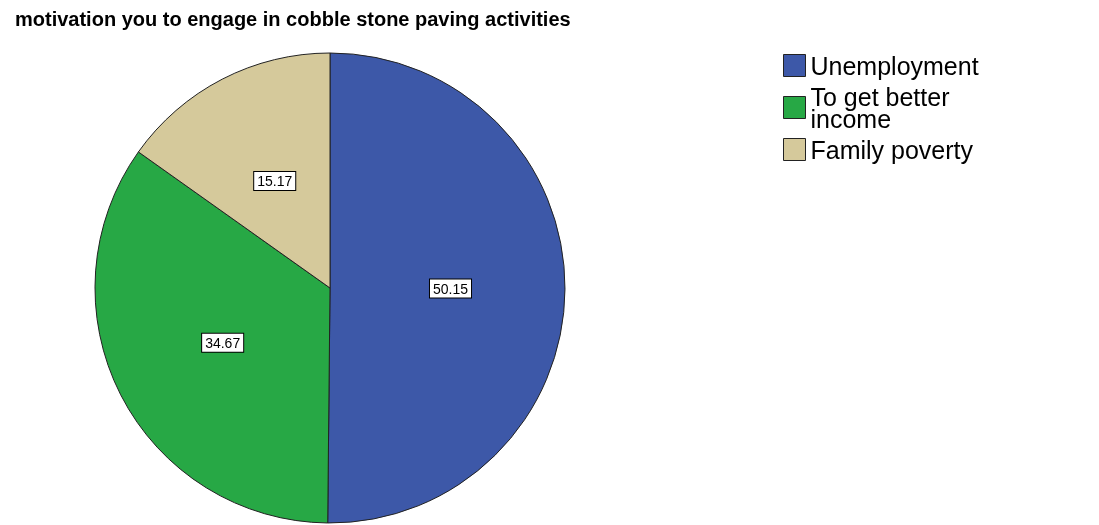 The width and height of the screenshot is (1099, 525). What do you see at coordinates (450, 288) in the screenshot?
I see `data-label: 50.15` at bounding box center [450, 288].